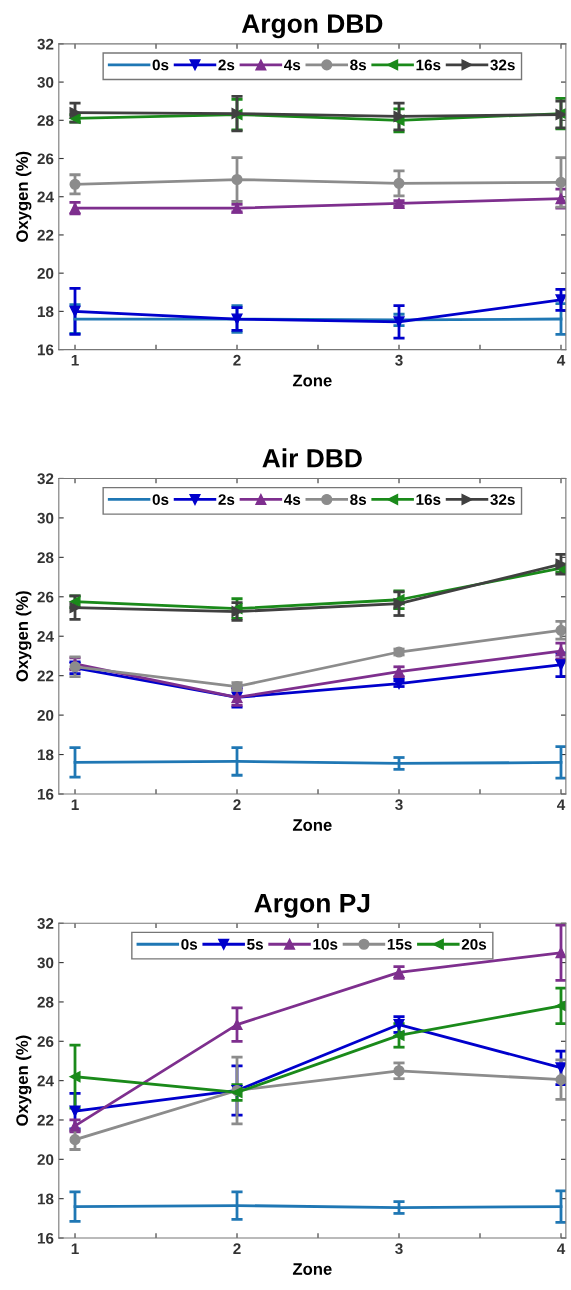 This screenshot has height=1290, width=571. I want to click on chart-title: Argon PJ, so click(312, 905).